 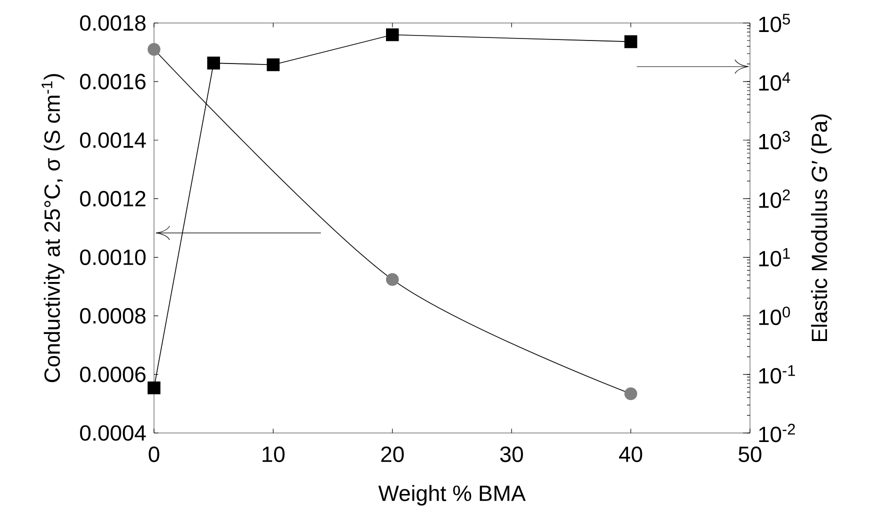 I want to click on x-tick-label: 30, so click(x=511, y=454).